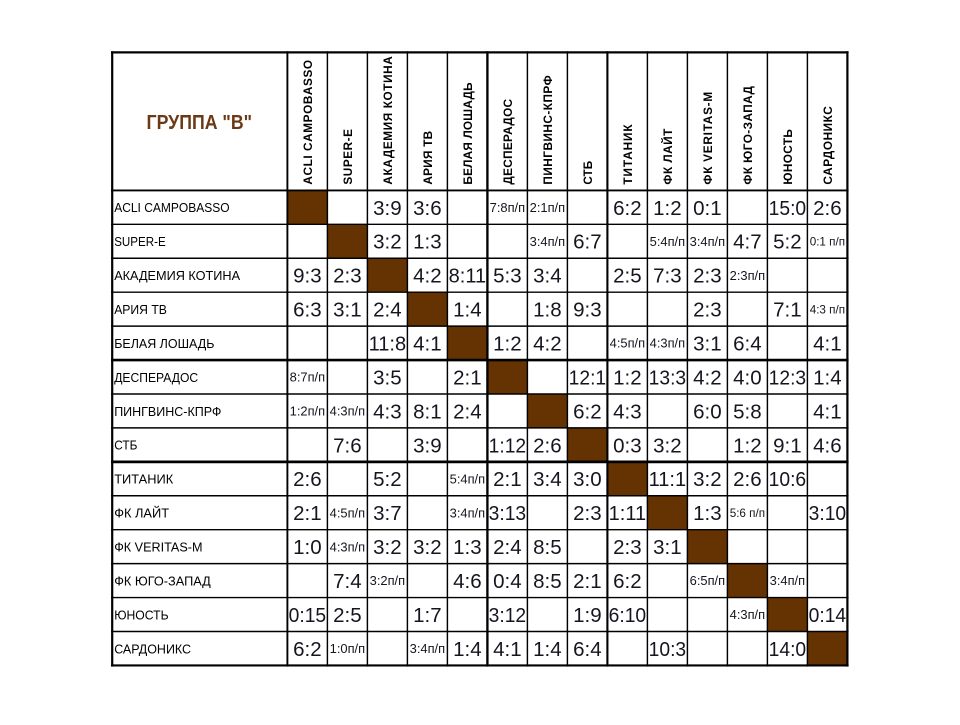  What do you see at coordinates (828, 145) in the screenshot?
I see `svg-text: САРДОНИКС` at bounding box center [828, 145].